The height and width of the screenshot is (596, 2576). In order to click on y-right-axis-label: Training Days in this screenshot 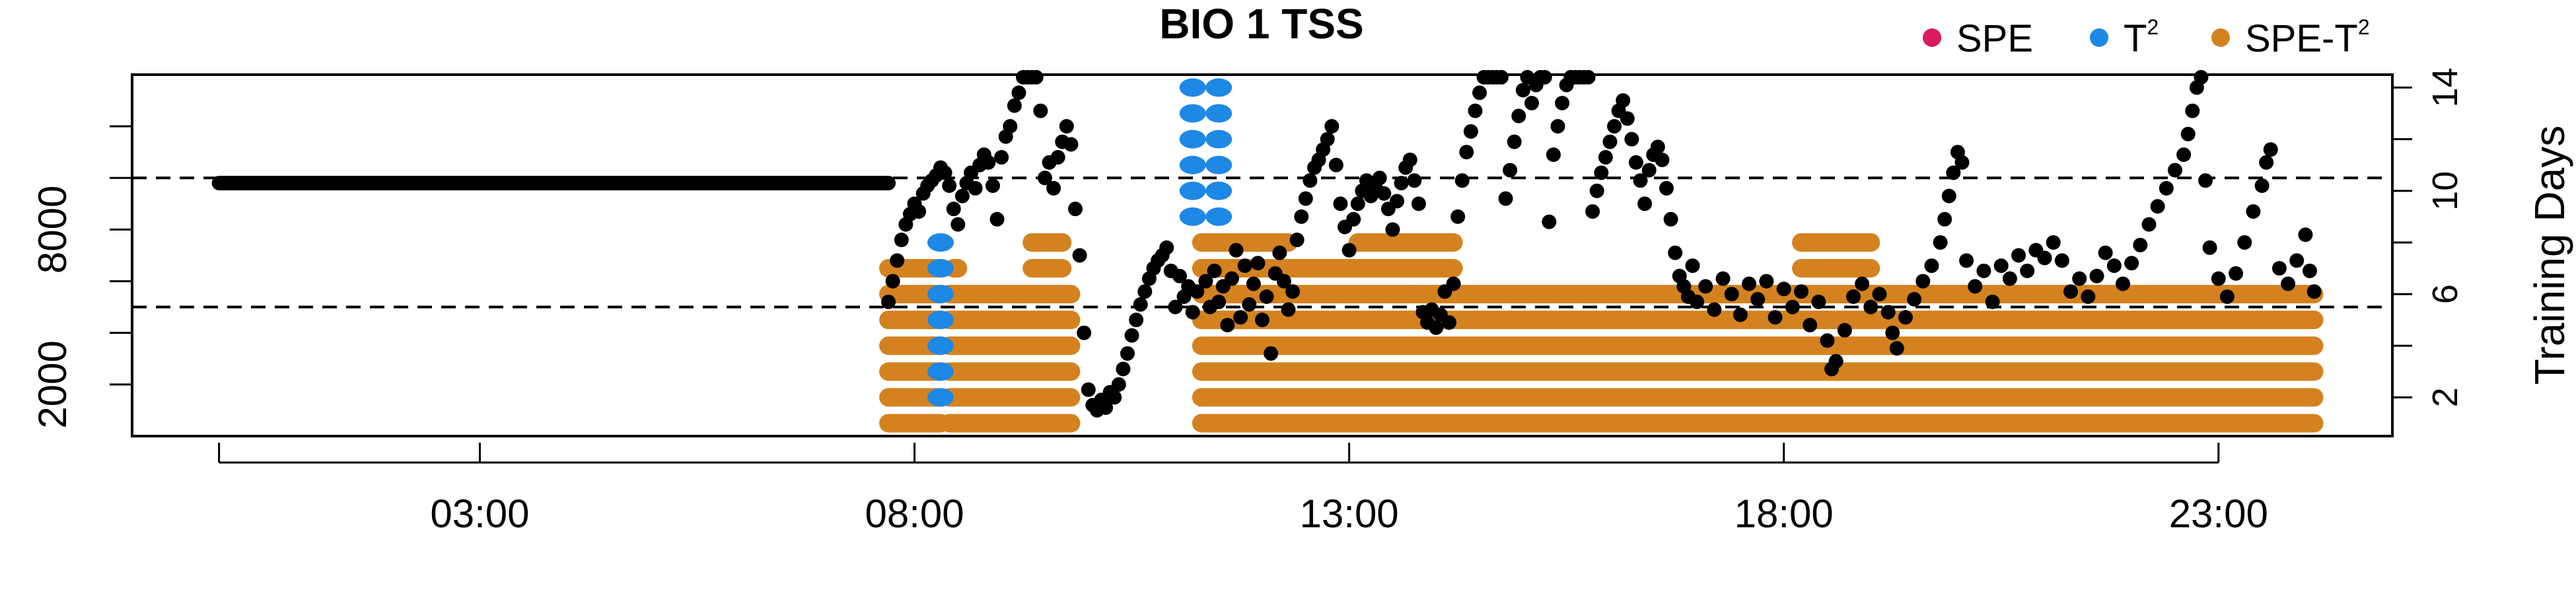, I will do `click(2549, 255)`.